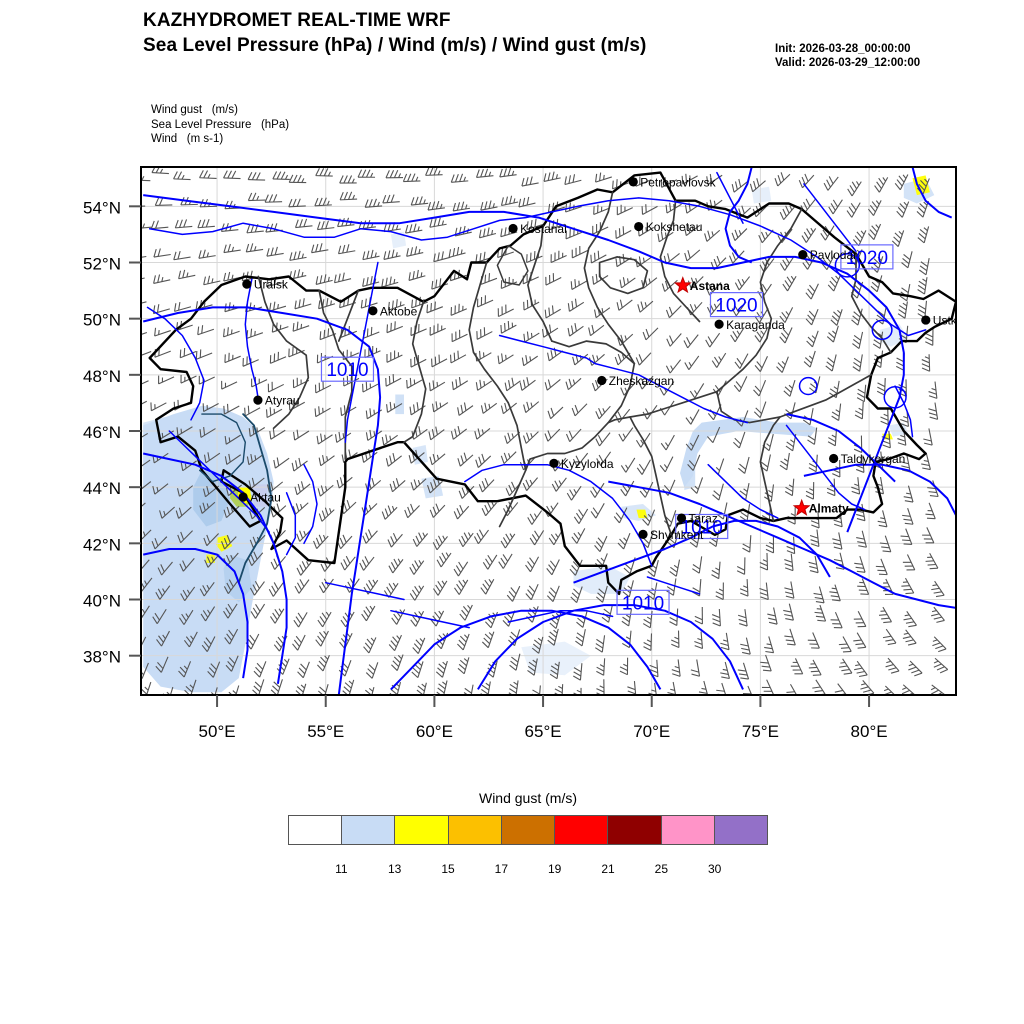  Describe the element at coordinates (668, 227) in the screenshot. I see `city-marker-kokshetau: Kokshetau` at that location.